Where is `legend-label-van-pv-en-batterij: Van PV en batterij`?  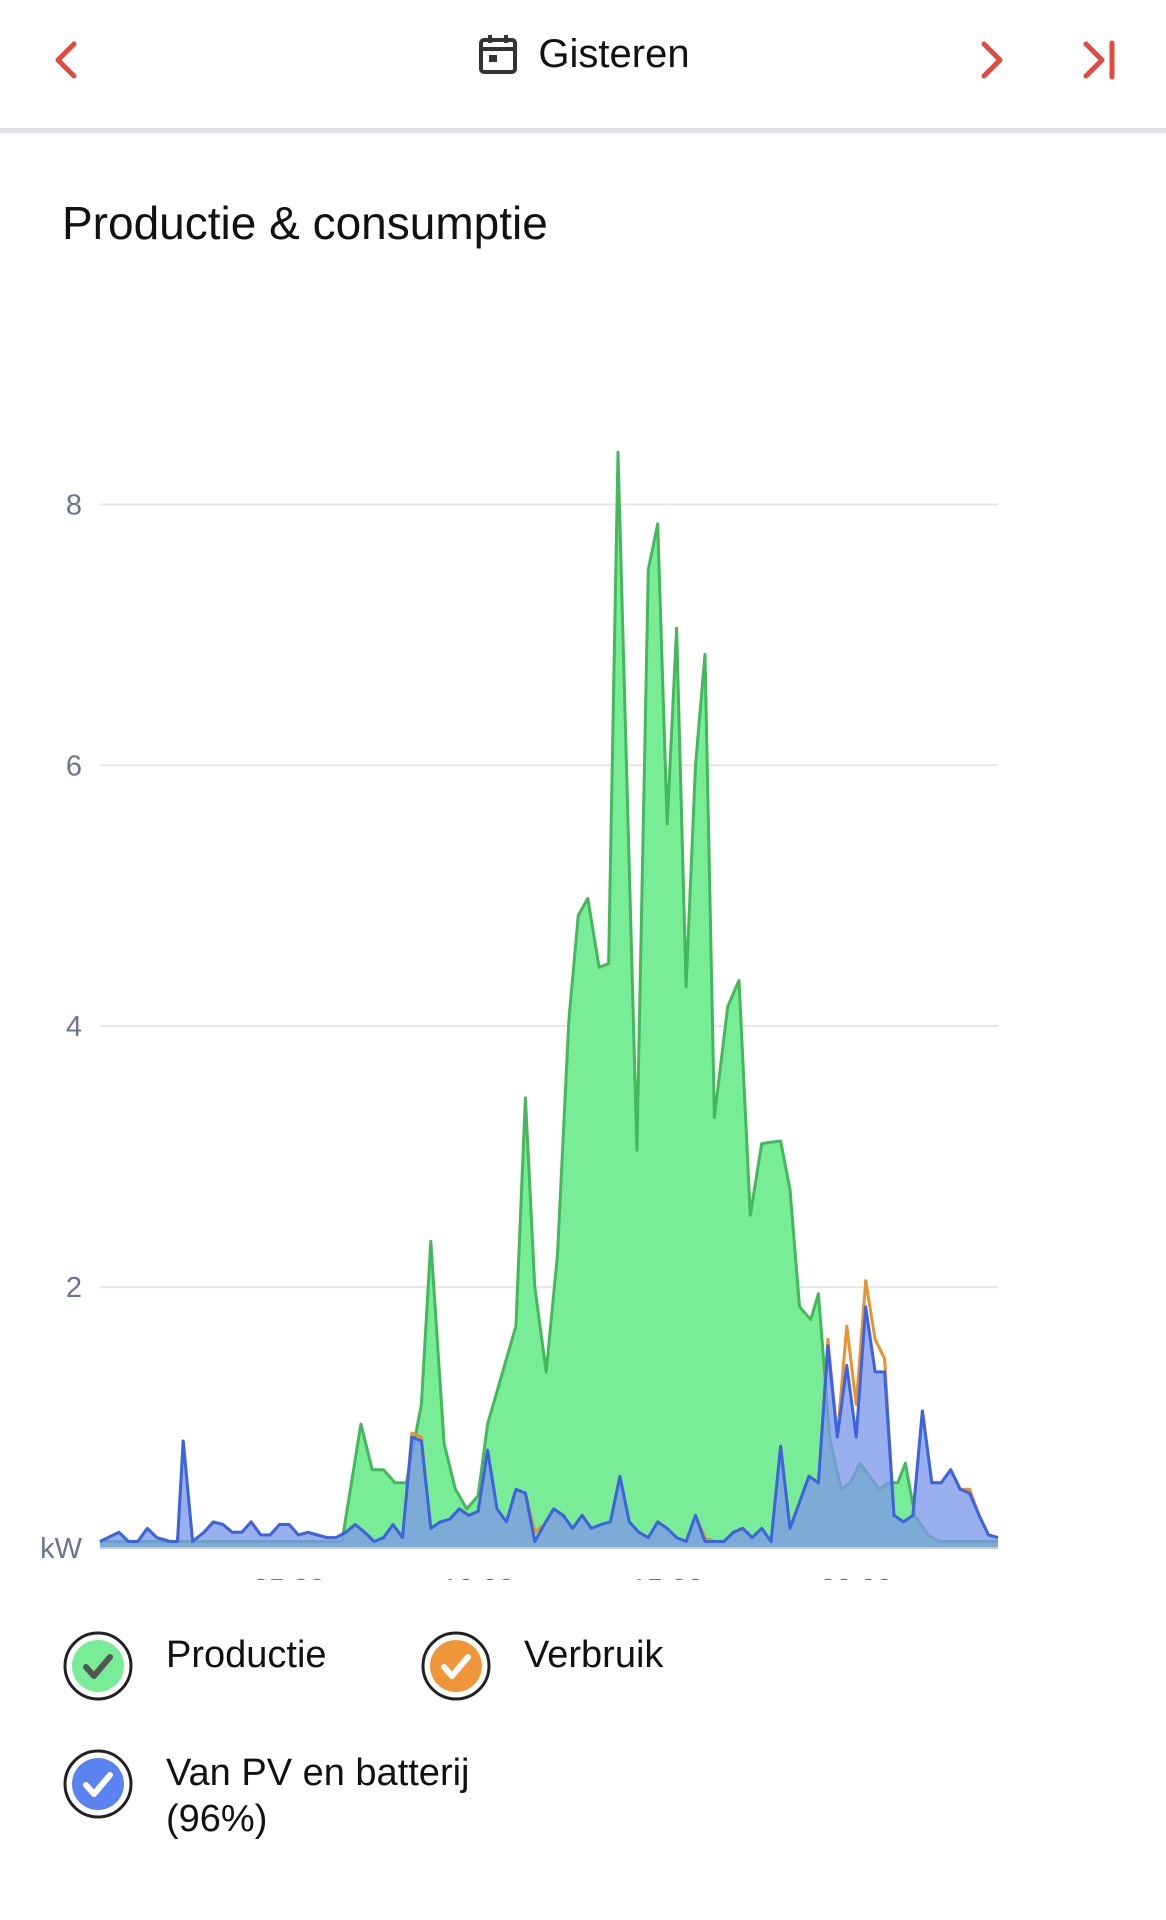 legend-label-van-pv-en-batterij: Van PV en batterij is located at coordinates (318, 1773).